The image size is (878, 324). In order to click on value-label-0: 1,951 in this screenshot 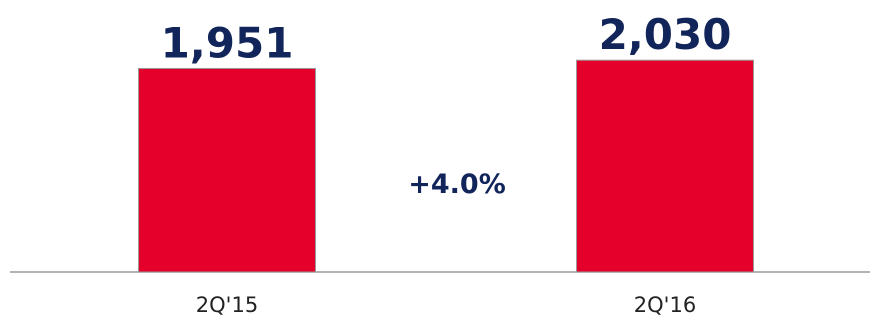, I will do `click(227, 42)`.